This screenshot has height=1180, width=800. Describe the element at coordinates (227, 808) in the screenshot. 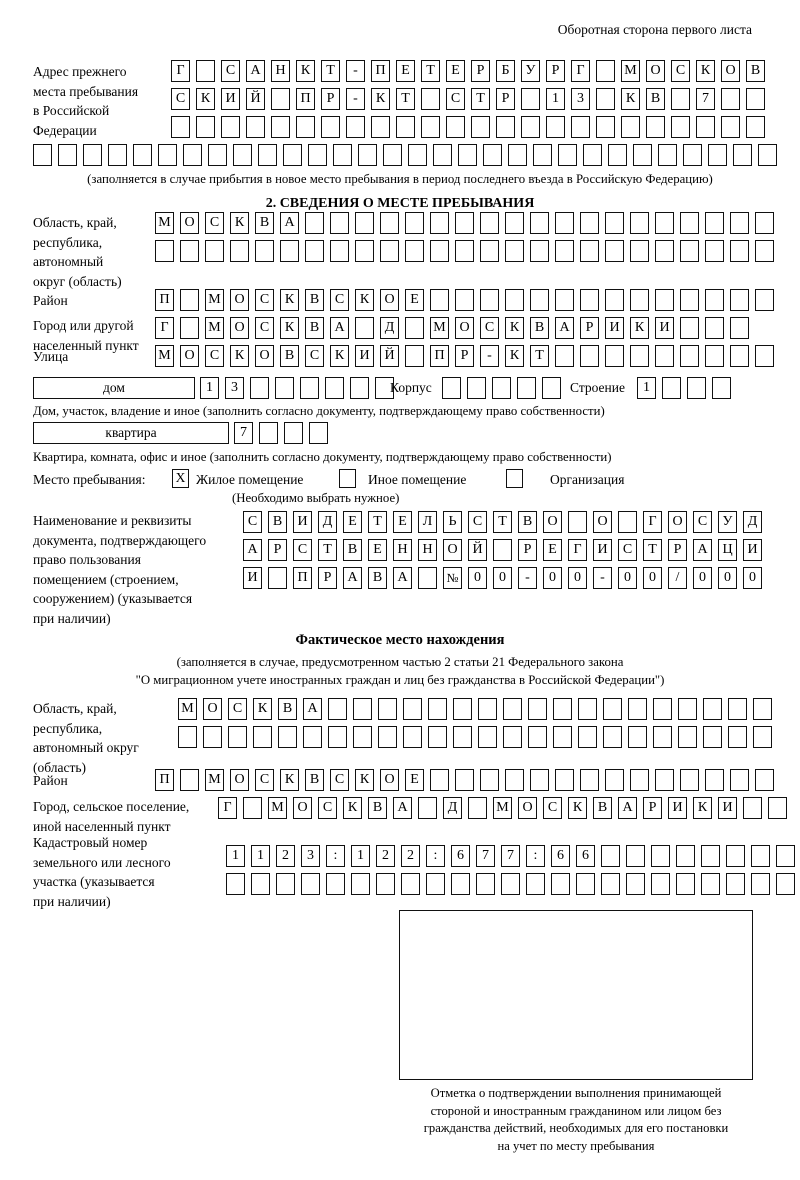

I see `char-cell: Г` at that location.